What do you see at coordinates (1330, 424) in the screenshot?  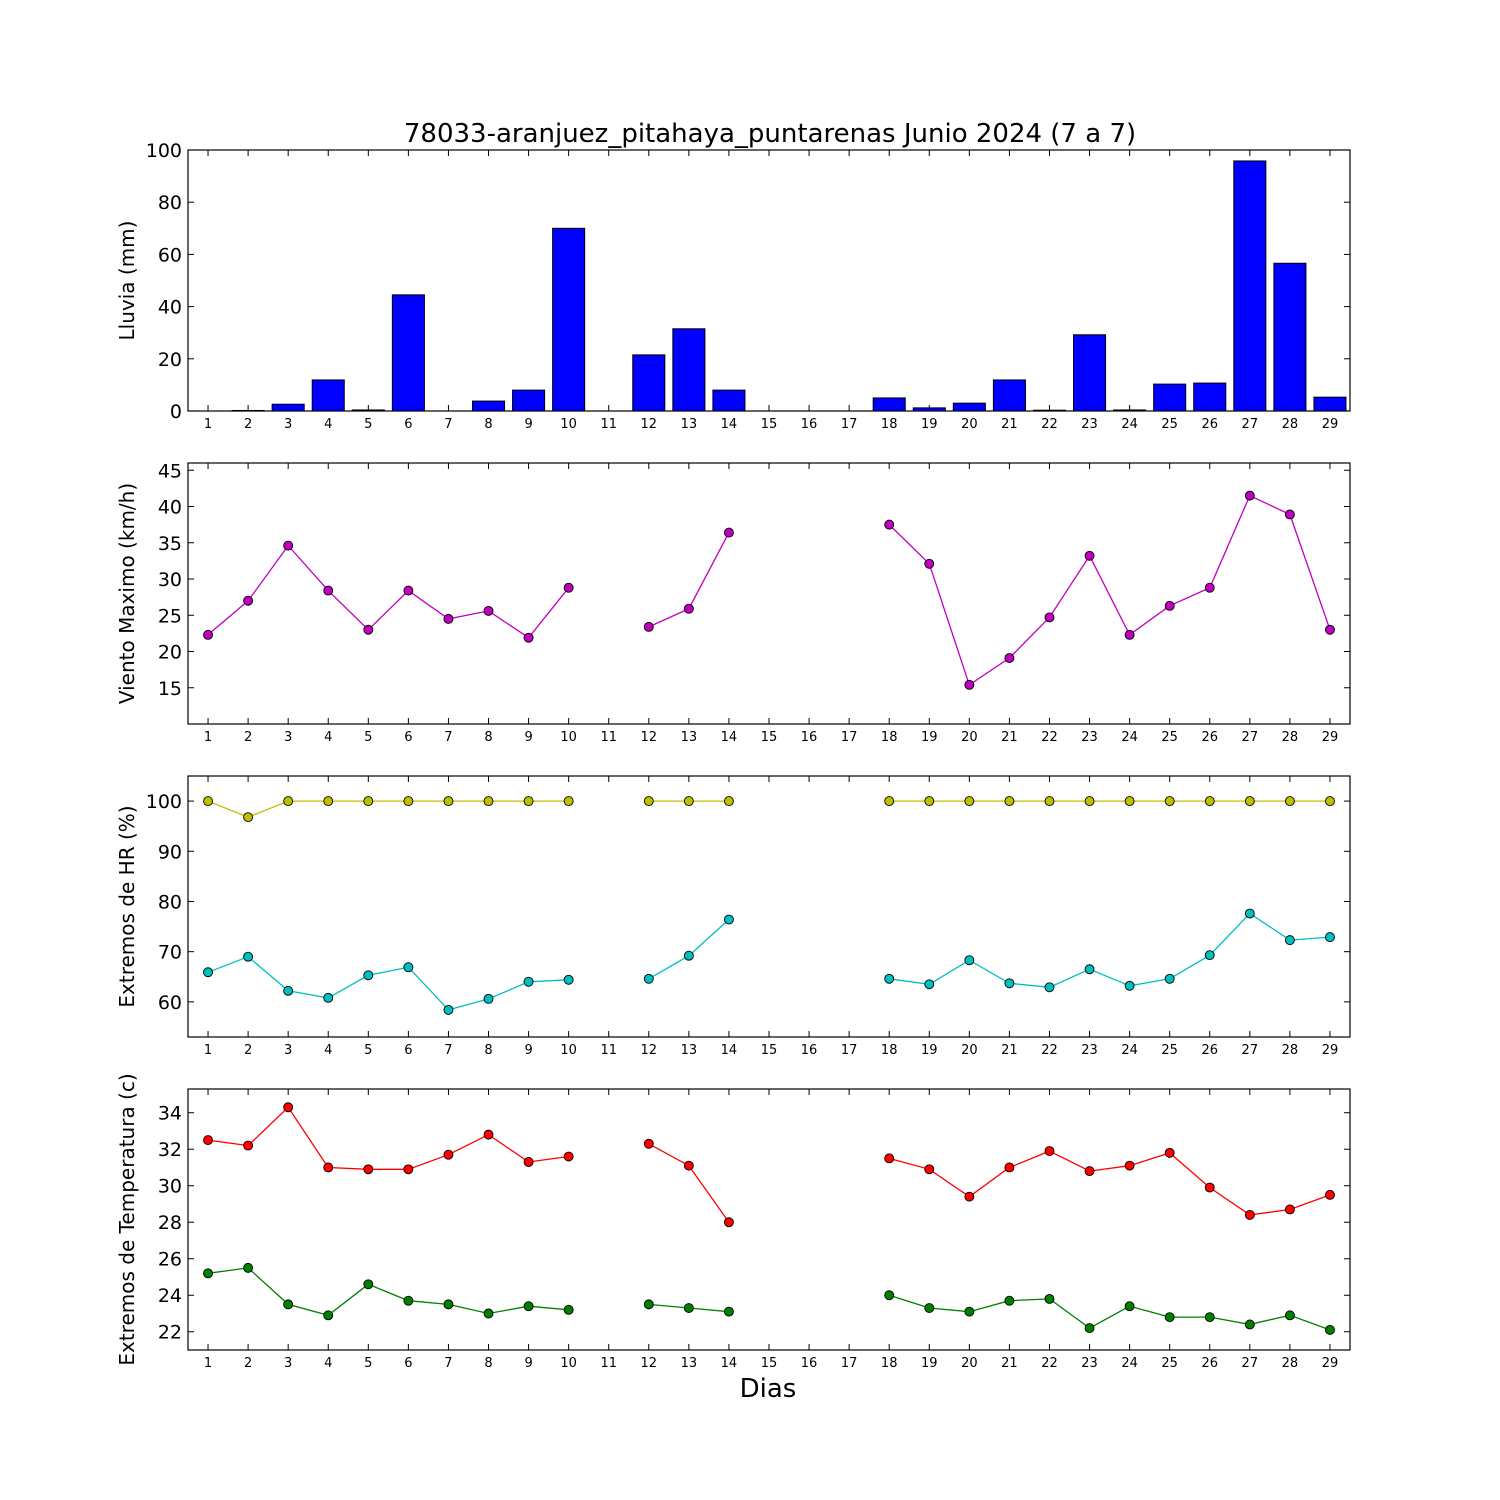 I see `x-tick-label: 29` at bounding box center [1330, 424].